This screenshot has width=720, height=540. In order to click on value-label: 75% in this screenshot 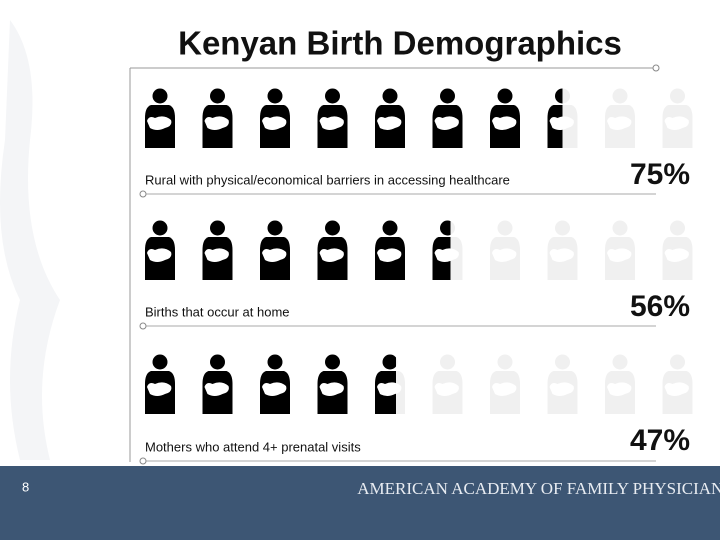, I will do `click(660, 174)`.